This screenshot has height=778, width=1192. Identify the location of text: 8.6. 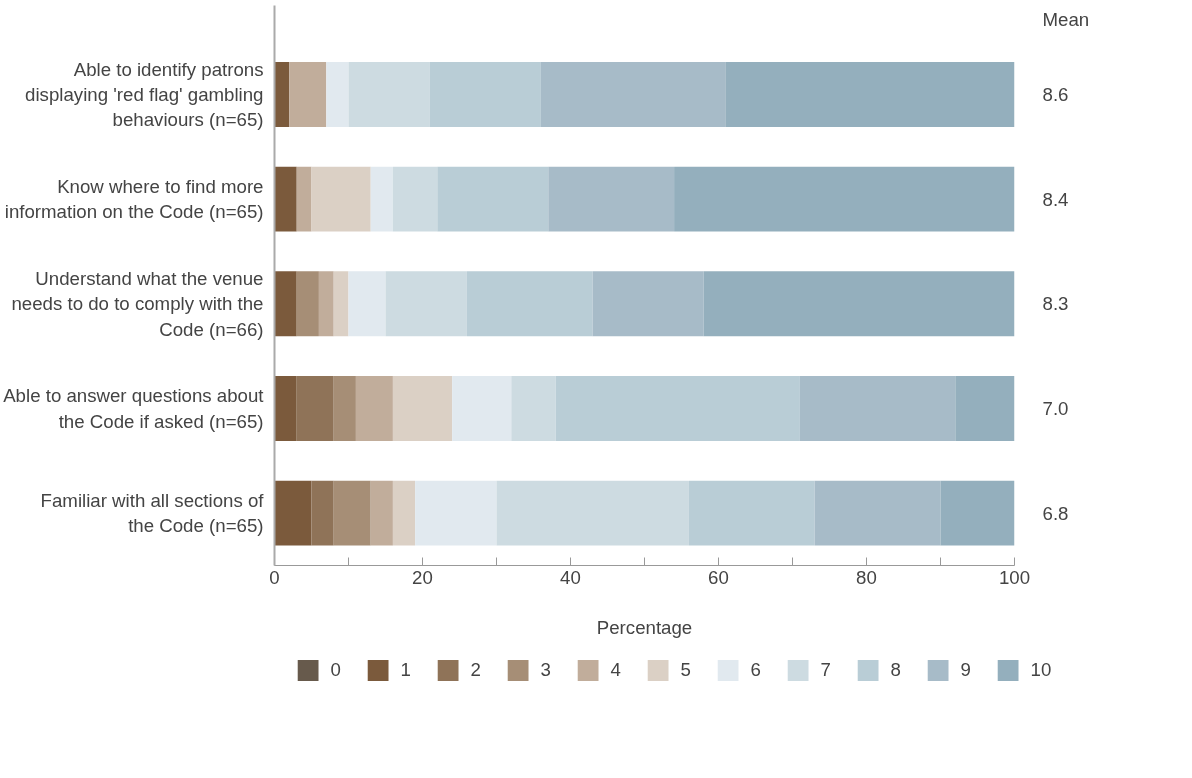
(1055, 94).